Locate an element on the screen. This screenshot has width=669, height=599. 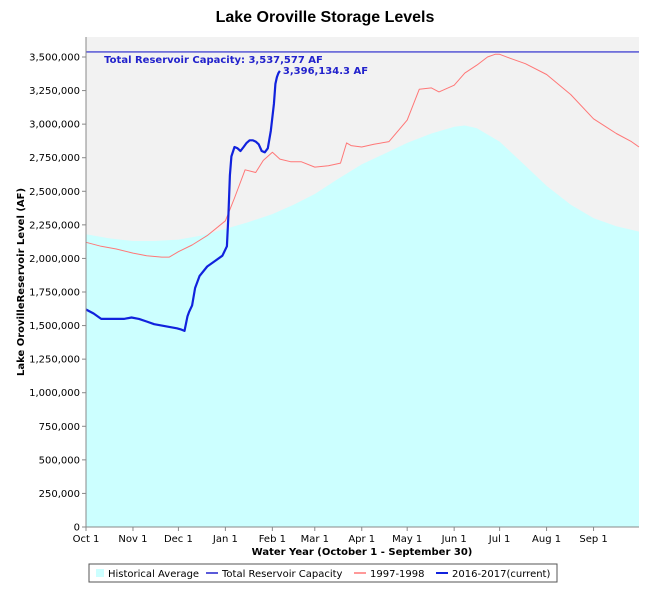
legend-item-1997-1998: 1997-1998 is located at coordinates (389, 574).